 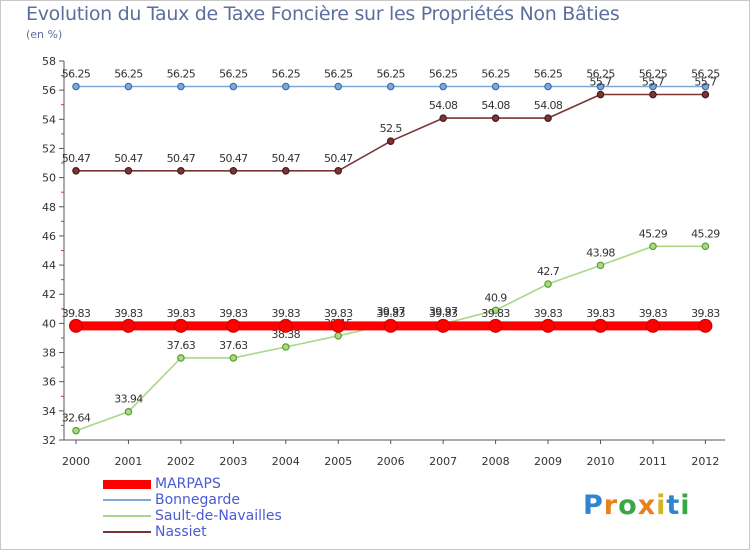 I want to click on y-tick-label: 54, so click(x=49, y=119).